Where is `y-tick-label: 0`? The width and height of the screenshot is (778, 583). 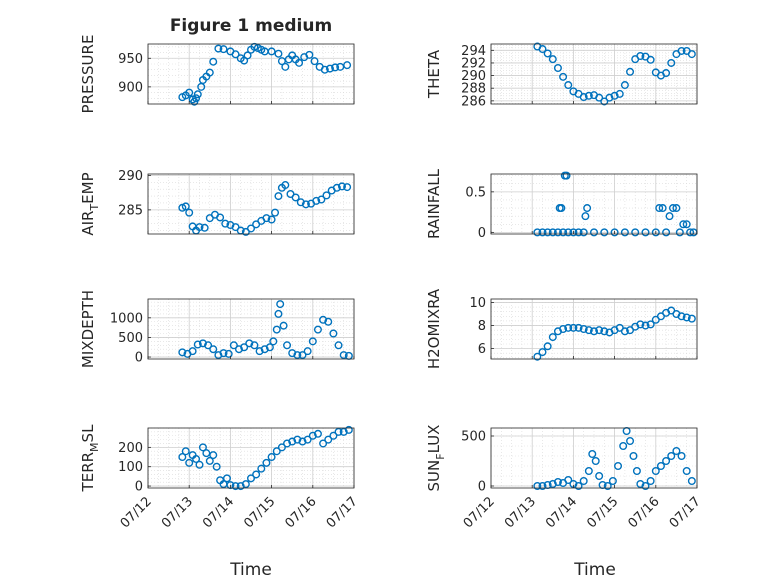
y-tick-label: 0 is located at coordinates (482, 233).